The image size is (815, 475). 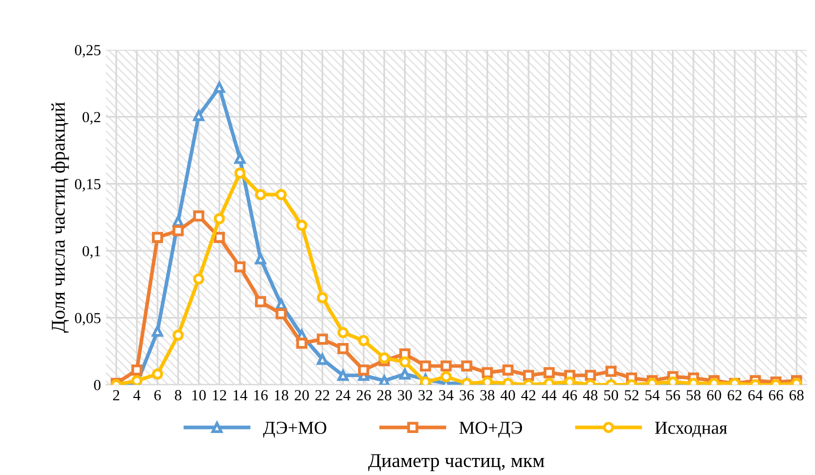 I want to click on x-tick-label: 2, so click(x=116, y=395).